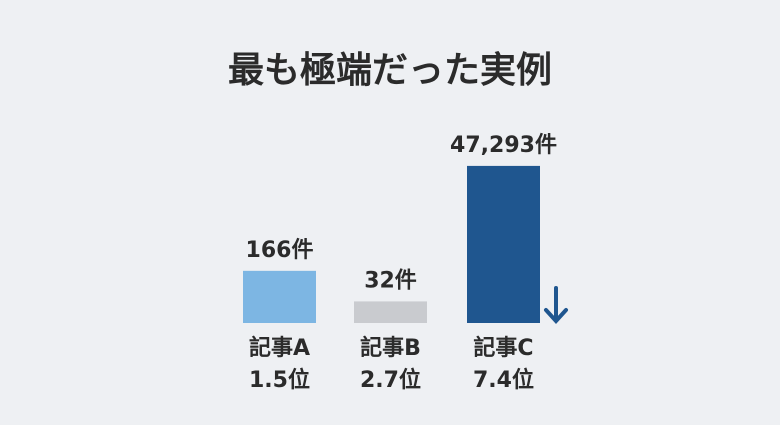  I want to click on down-arrow, so click(556, 305).